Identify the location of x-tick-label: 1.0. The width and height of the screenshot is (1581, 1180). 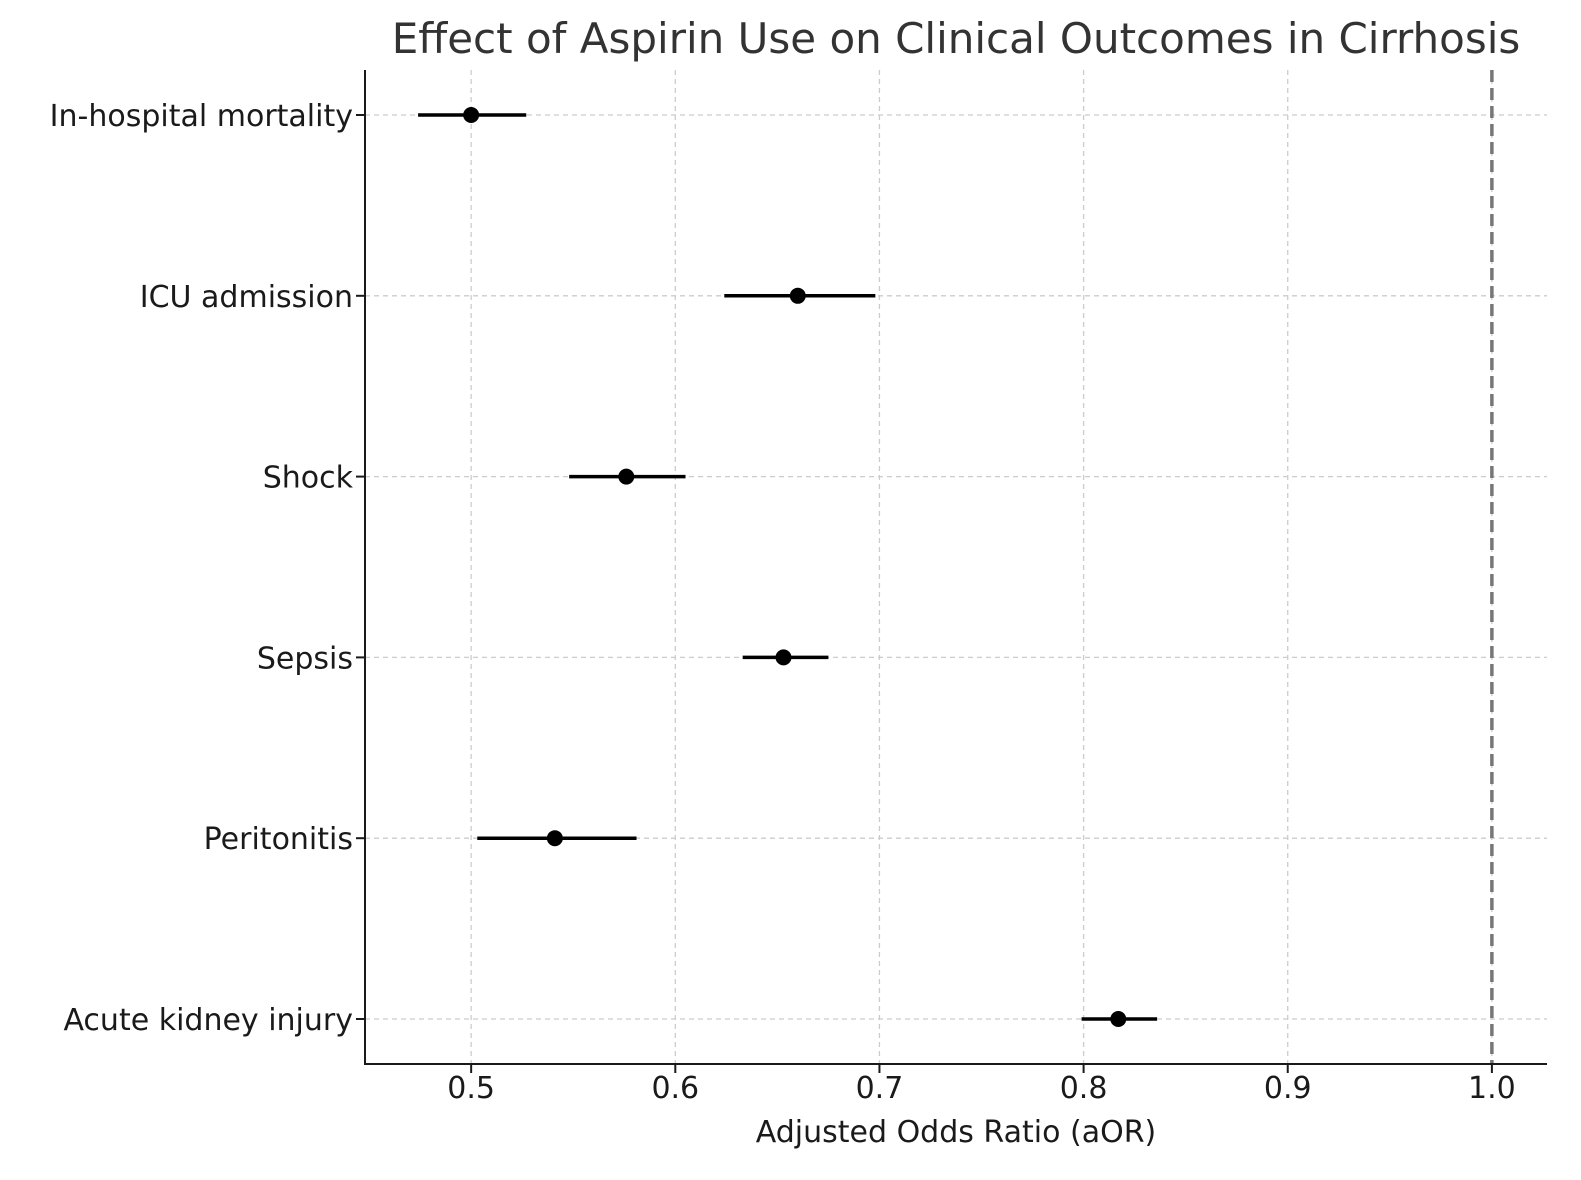
(1492, 1088).